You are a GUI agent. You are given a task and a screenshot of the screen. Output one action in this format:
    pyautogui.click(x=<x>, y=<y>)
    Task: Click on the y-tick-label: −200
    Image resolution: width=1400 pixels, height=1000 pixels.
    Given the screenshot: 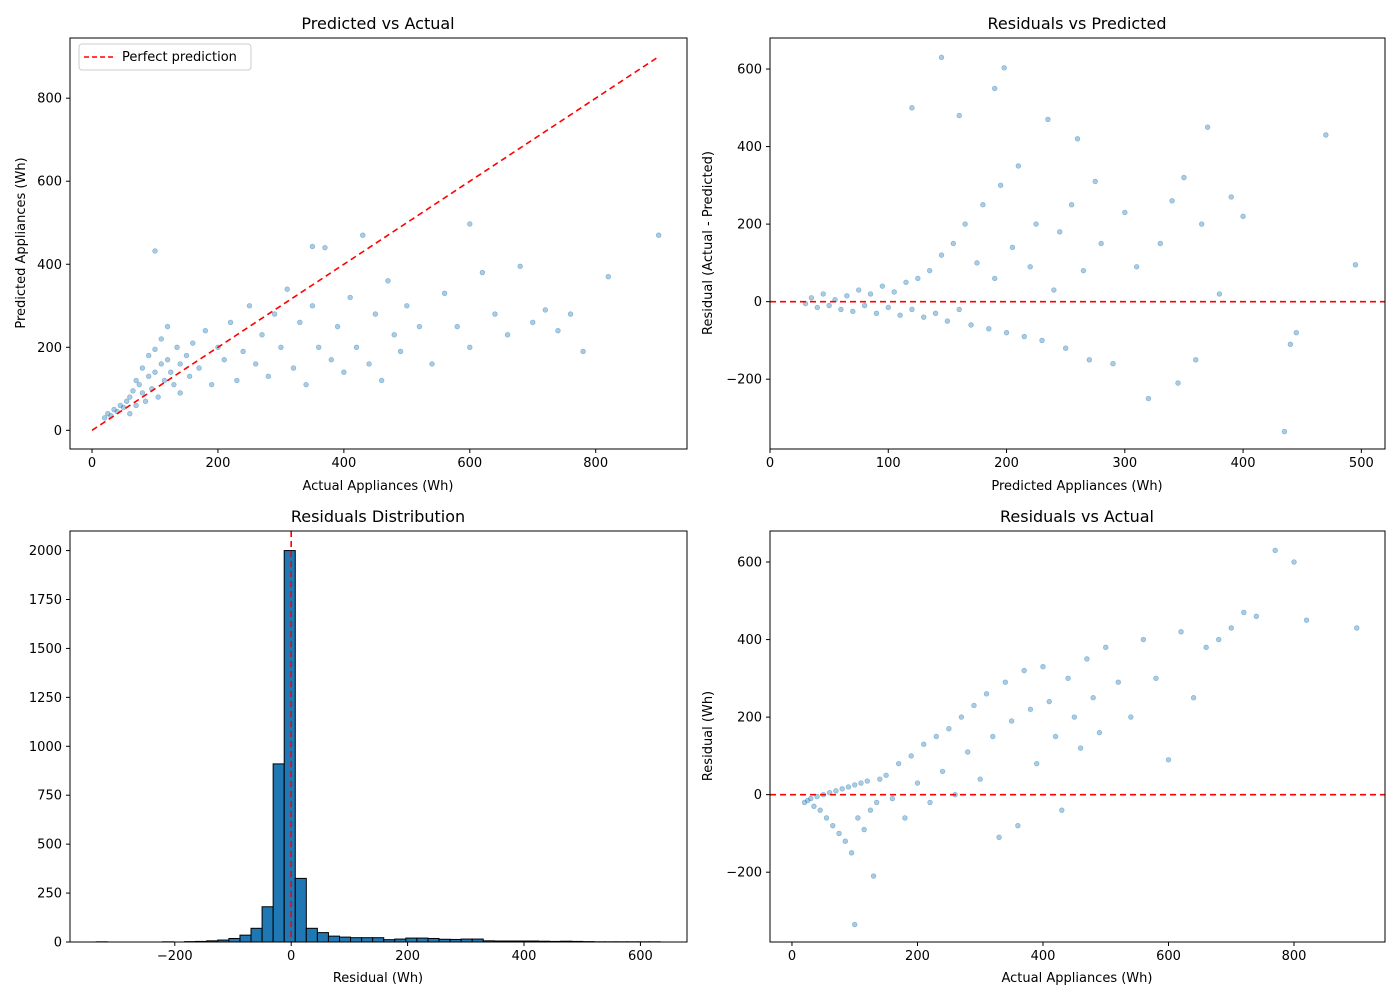 What is the action you would take?
    pyautogui.click(x=744, y=873)
    